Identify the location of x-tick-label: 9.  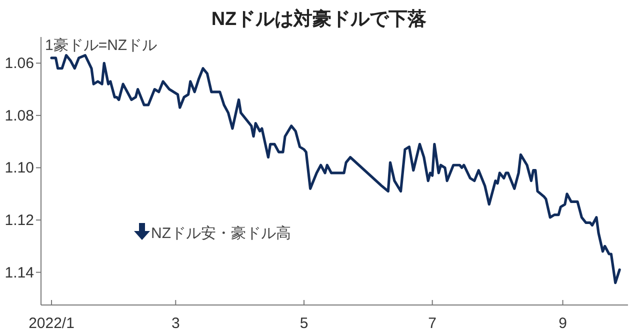
(562, 323).